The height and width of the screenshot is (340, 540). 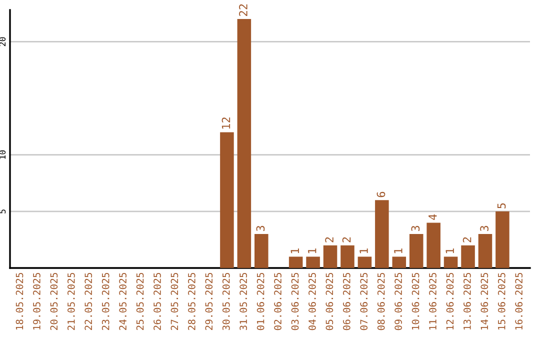 What do you see at coordinates (381, 195) in the screenshot?
I see `data-label: 6` at bounding box center [381, 195].